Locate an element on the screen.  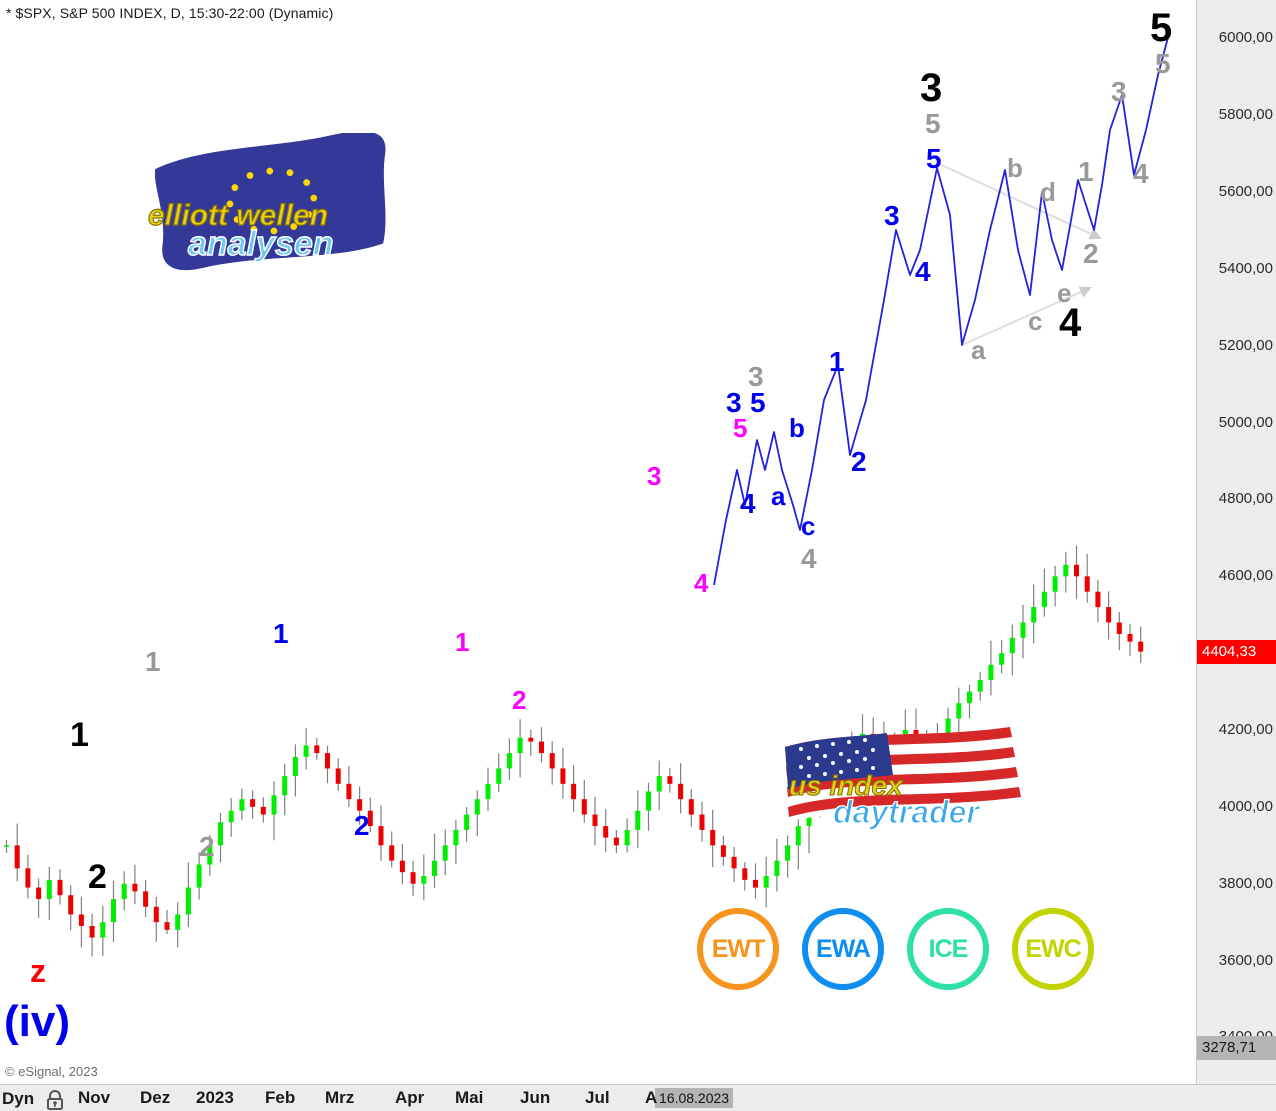
time-tick: Jun is located at coordinates (535, 1097).